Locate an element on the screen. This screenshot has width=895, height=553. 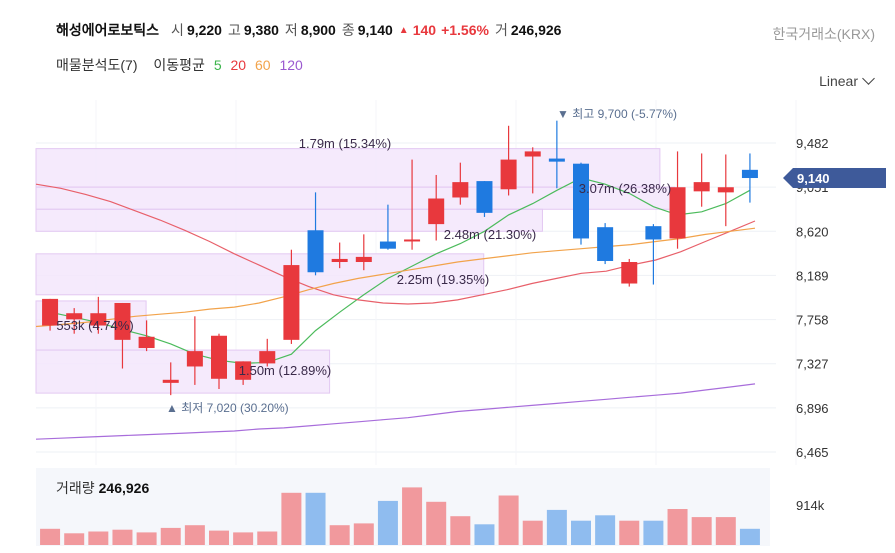
indicator-legend: 매물분석도(7) 이동평균 5 20 60 120 is located at coordinates (182, 65).